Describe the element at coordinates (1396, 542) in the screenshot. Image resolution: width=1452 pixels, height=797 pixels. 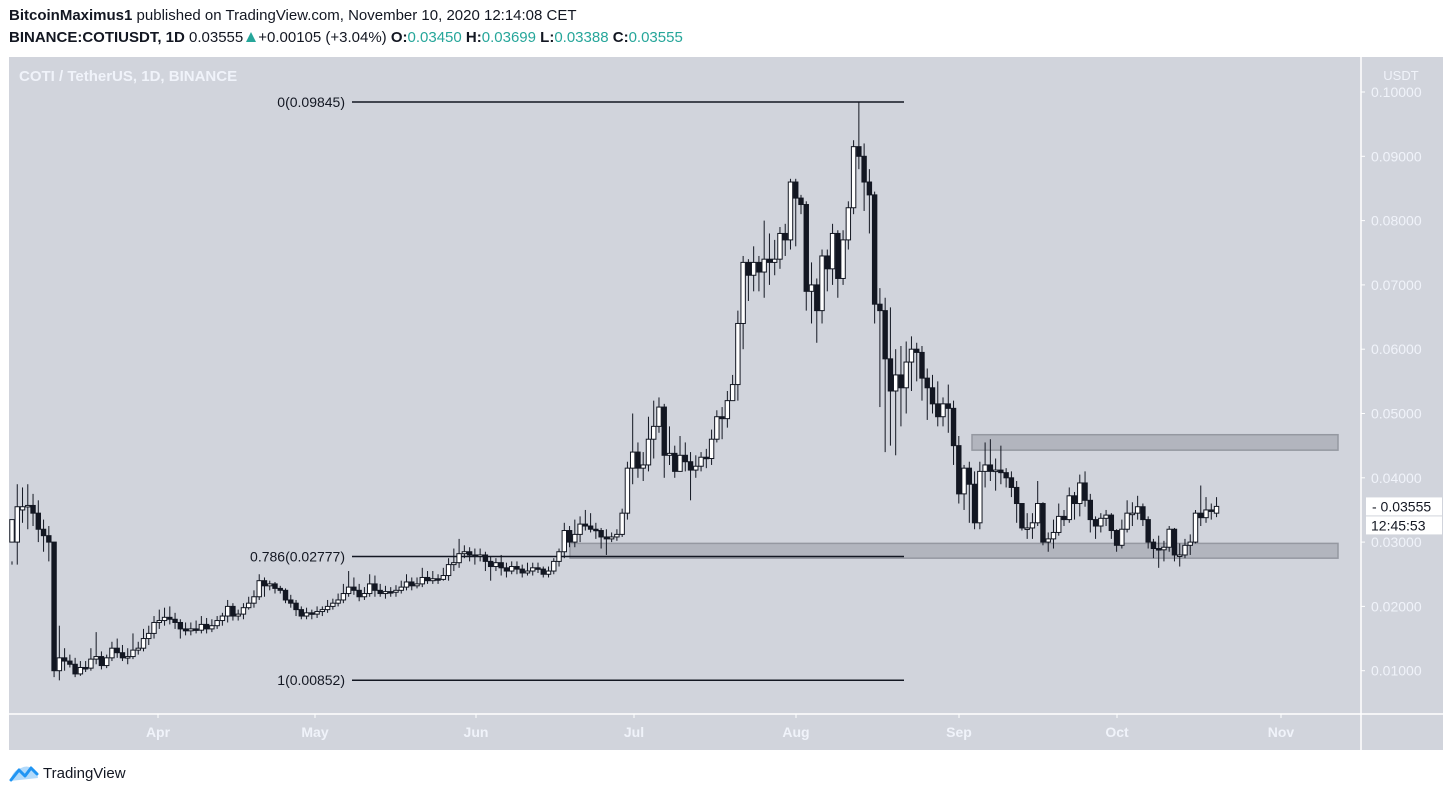
I see `price-tick-label: 0.03000` at that location.